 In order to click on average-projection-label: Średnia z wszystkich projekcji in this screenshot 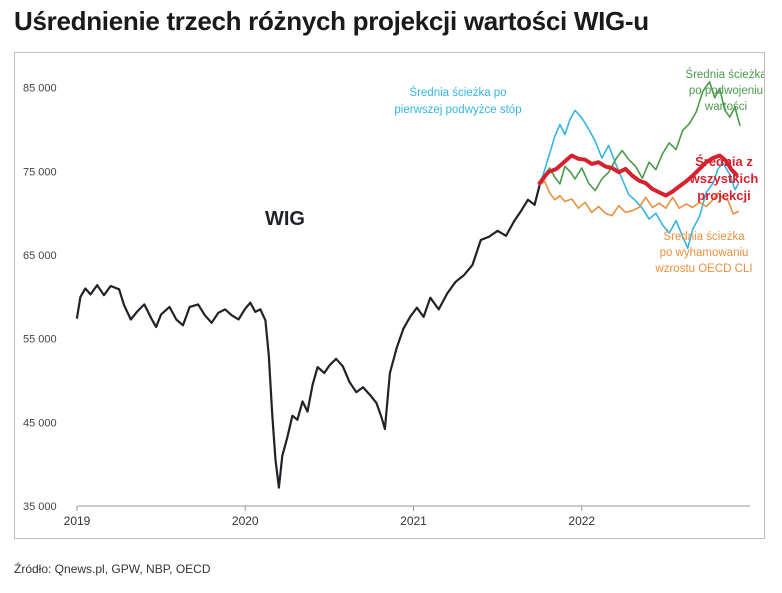, I will do `click(724, 178)`.